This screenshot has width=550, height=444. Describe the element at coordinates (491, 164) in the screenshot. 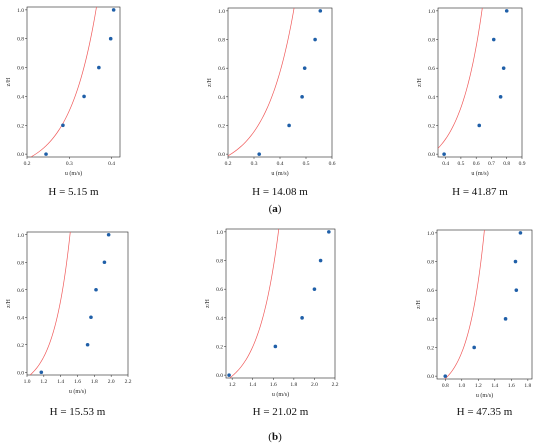

I see `x-tick-label: 0.7` at that location.